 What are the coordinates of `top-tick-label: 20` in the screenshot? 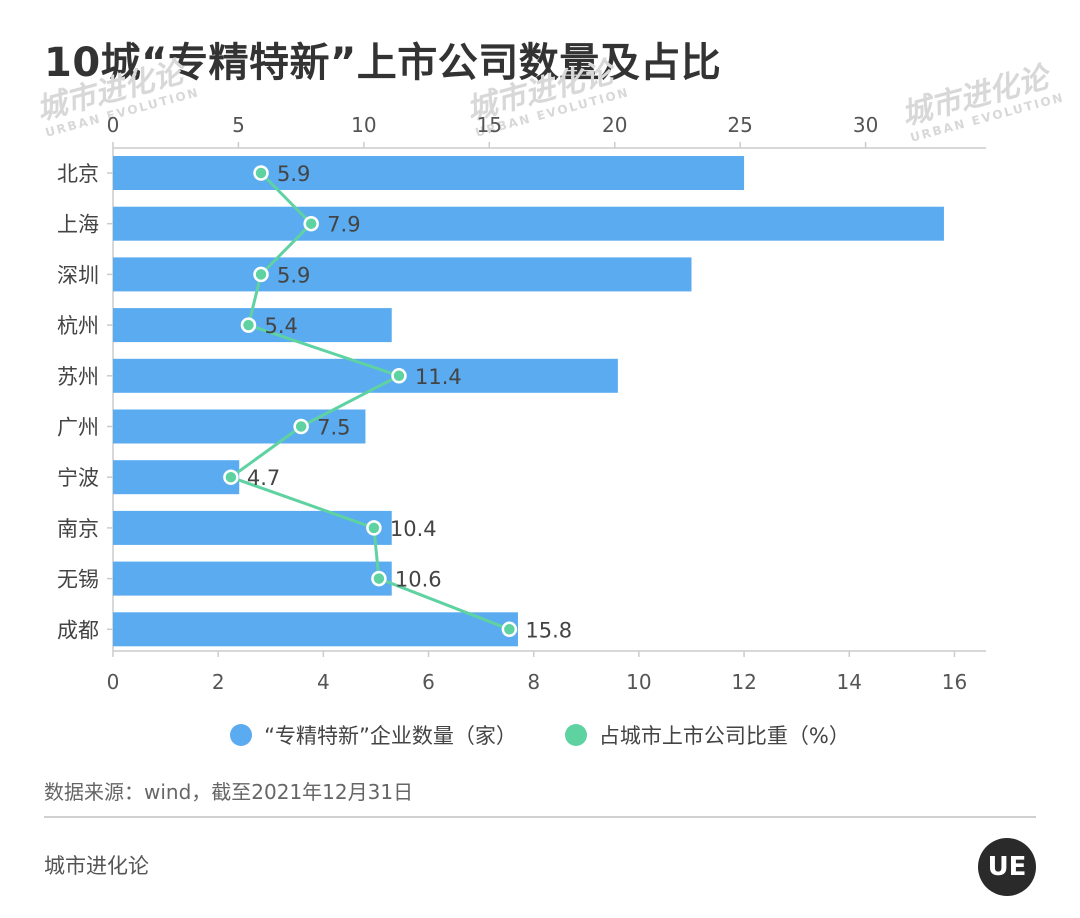 It's located at (614, 125).